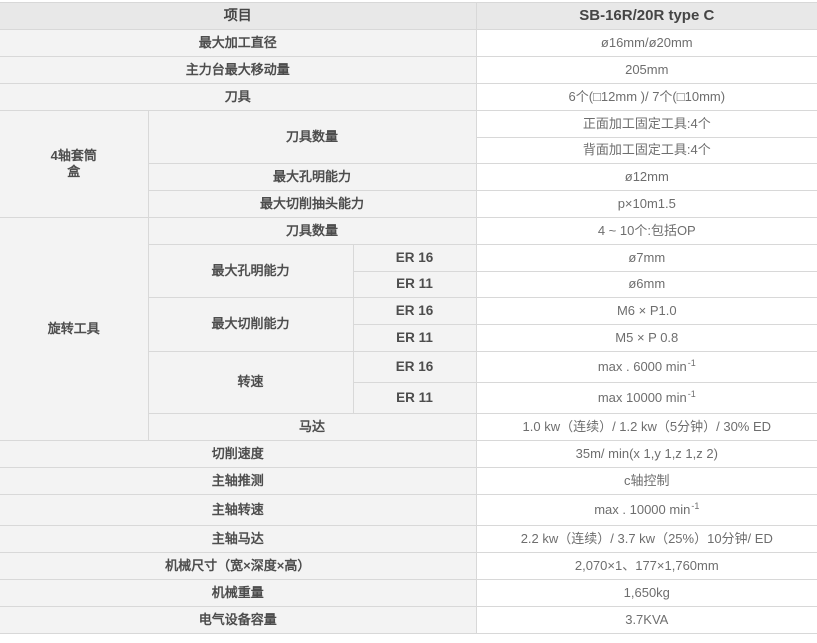  I want to click on spec-label-cell: 机械重量, so click(238, 593).